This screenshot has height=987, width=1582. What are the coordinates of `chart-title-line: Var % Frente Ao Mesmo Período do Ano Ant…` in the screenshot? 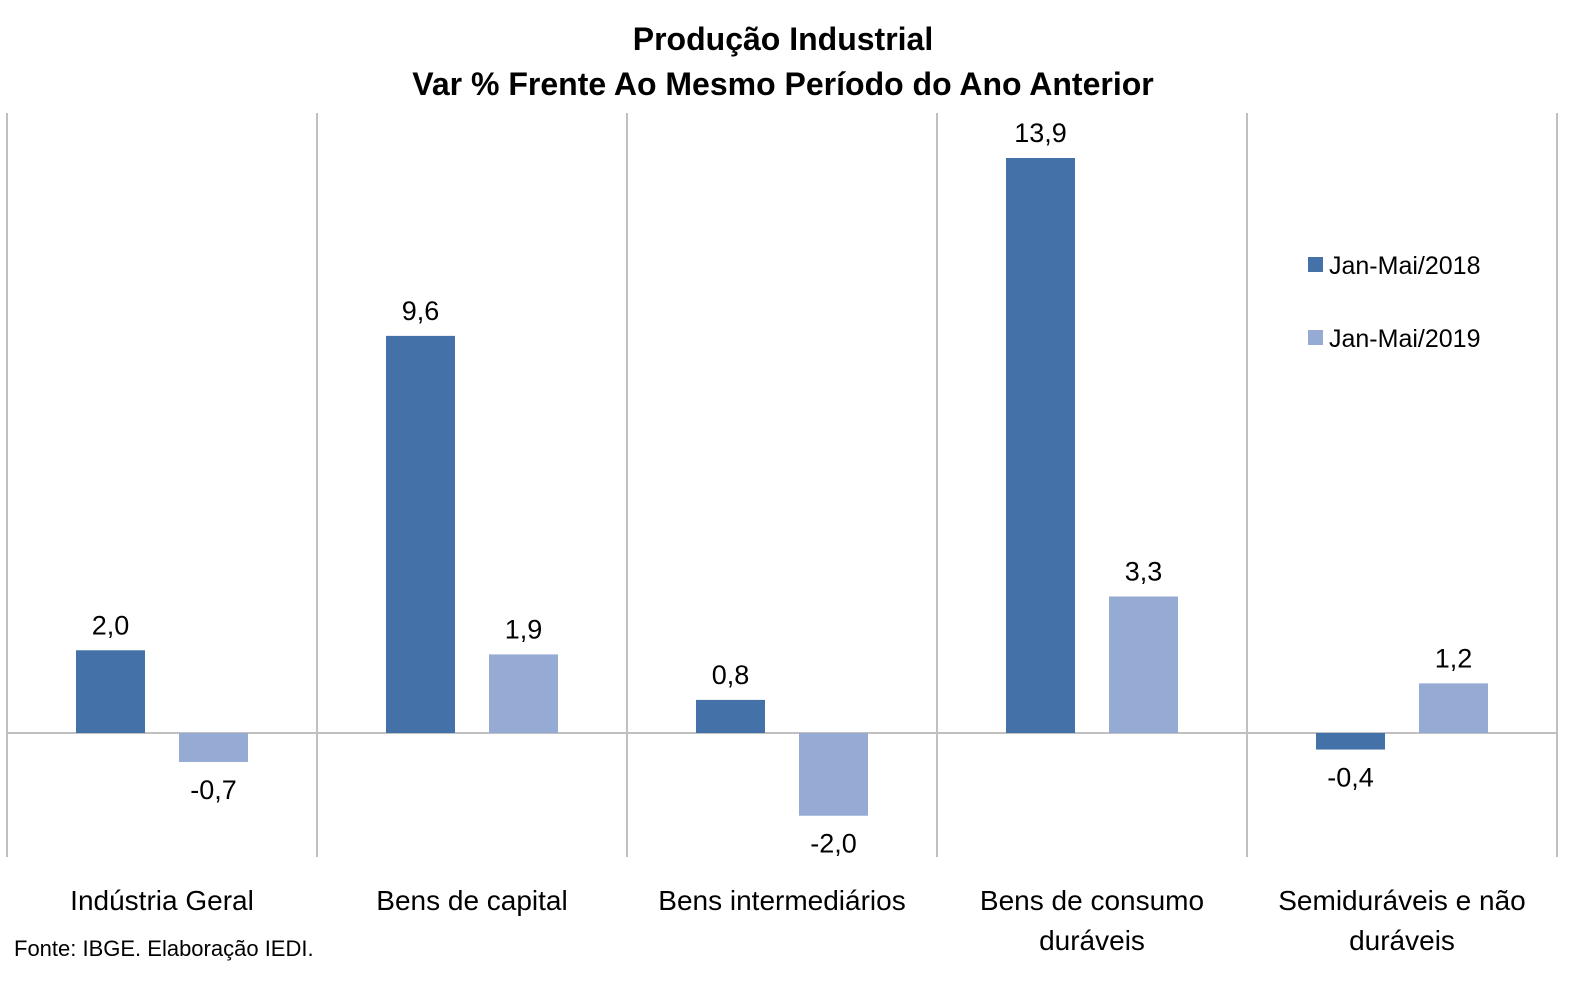 It's located at (782, 84).